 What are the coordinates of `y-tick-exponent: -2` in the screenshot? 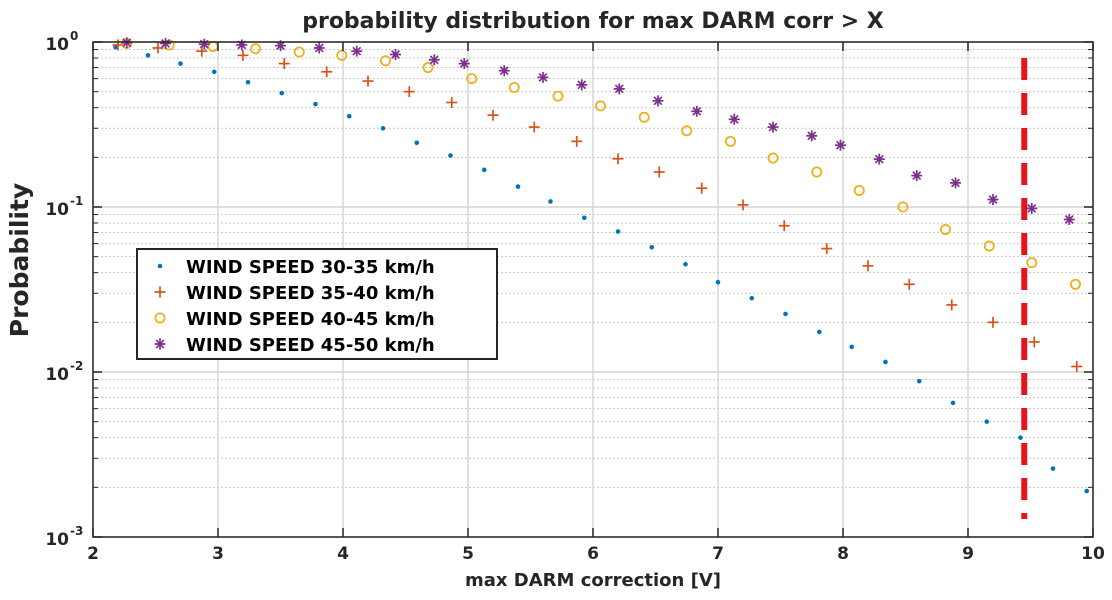 It's located at (76, 366).